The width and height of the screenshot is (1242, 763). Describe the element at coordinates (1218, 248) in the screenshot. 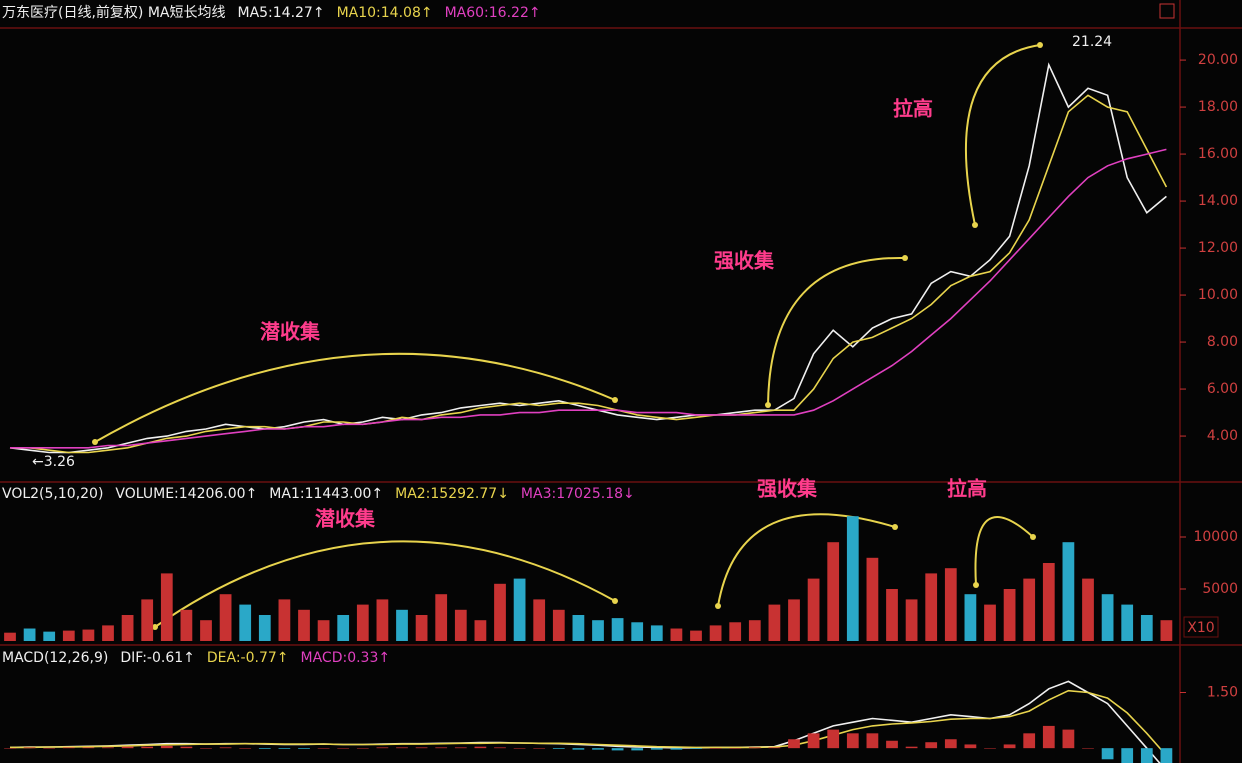

I see `y-tick-label: 12.00` at that location.